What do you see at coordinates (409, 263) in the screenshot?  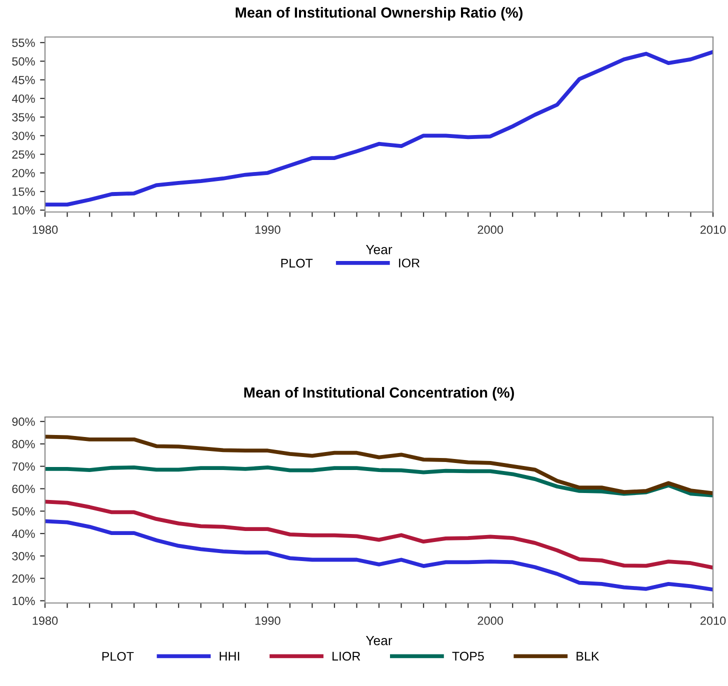 I see `legend-label: IOR` at bounding box center [409, 263].